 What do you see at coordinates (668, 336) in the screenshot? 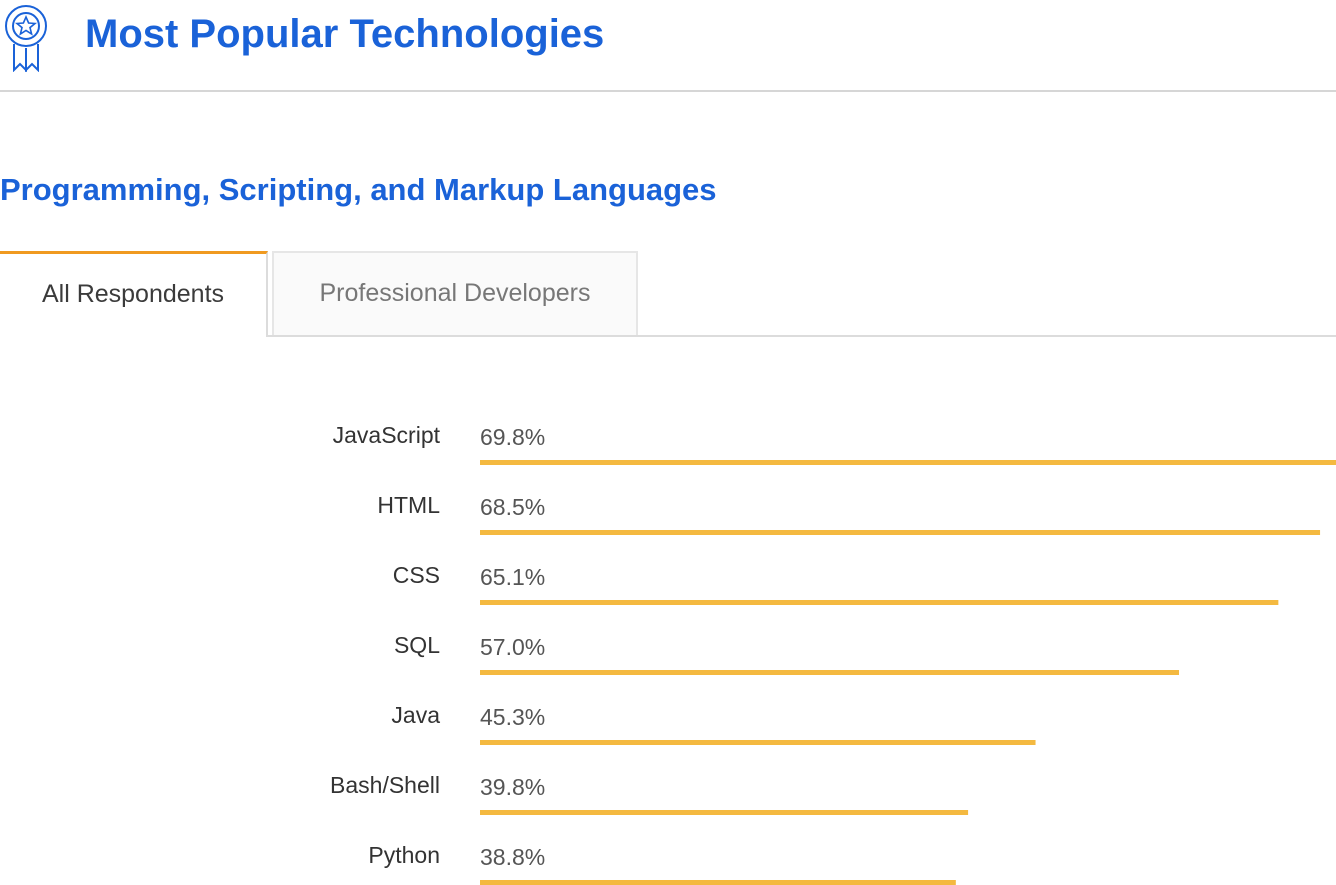
I see `tab-baseline` at bounding box center [668, 336].